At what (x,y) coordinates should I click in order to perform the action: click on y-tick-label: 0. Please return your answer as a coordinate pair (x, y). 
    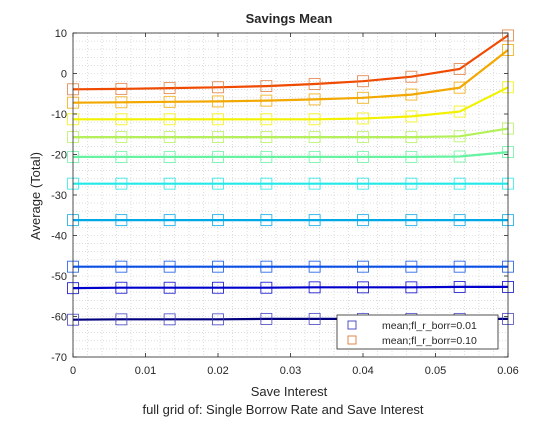
    Looking at the image, I should click on (64, 75).